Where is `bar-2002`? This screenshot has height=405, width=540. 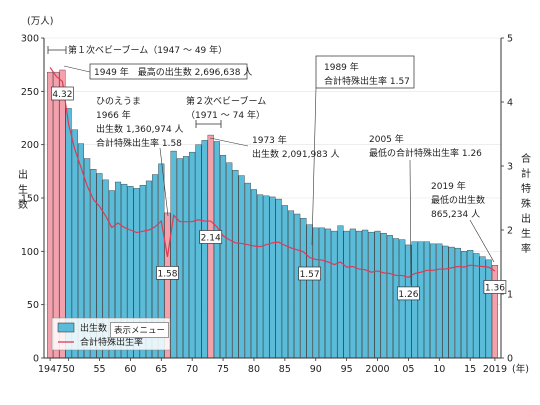
bar-2002 is located at coordinates (389, 297).